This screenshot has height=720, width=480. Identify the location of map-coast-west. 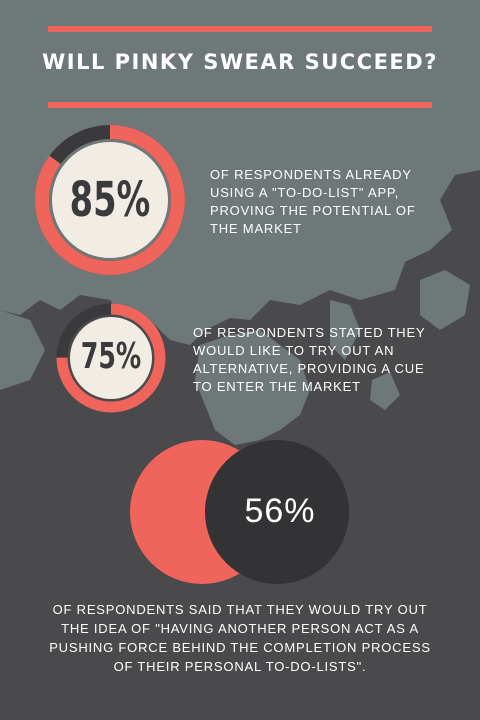
(22, 350).